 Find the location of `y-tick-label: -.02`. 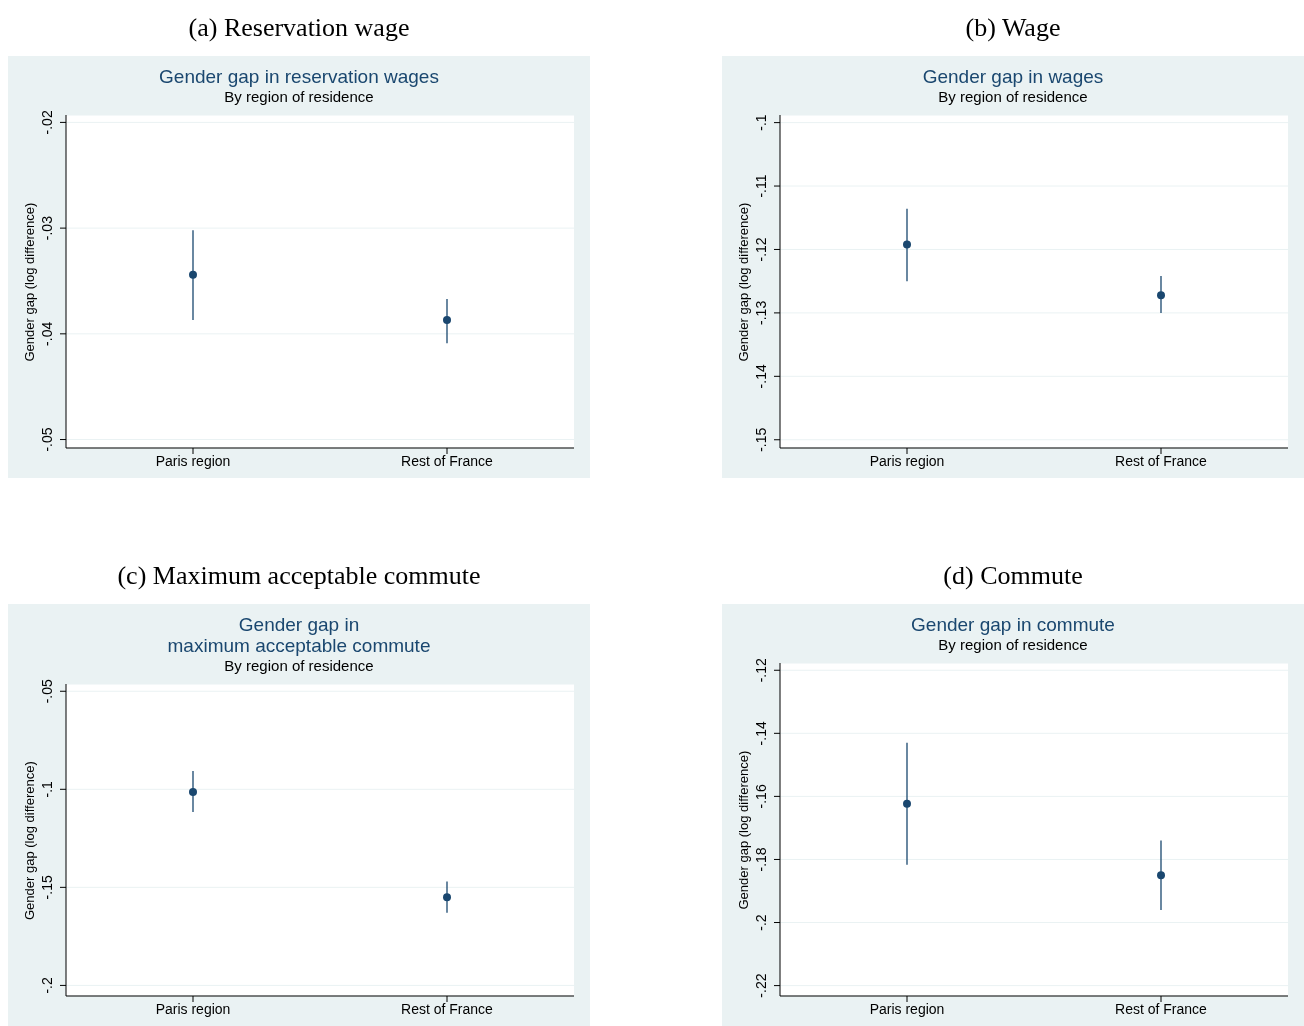

y-tick-label: -.02 is located at coordinates (47, 122).